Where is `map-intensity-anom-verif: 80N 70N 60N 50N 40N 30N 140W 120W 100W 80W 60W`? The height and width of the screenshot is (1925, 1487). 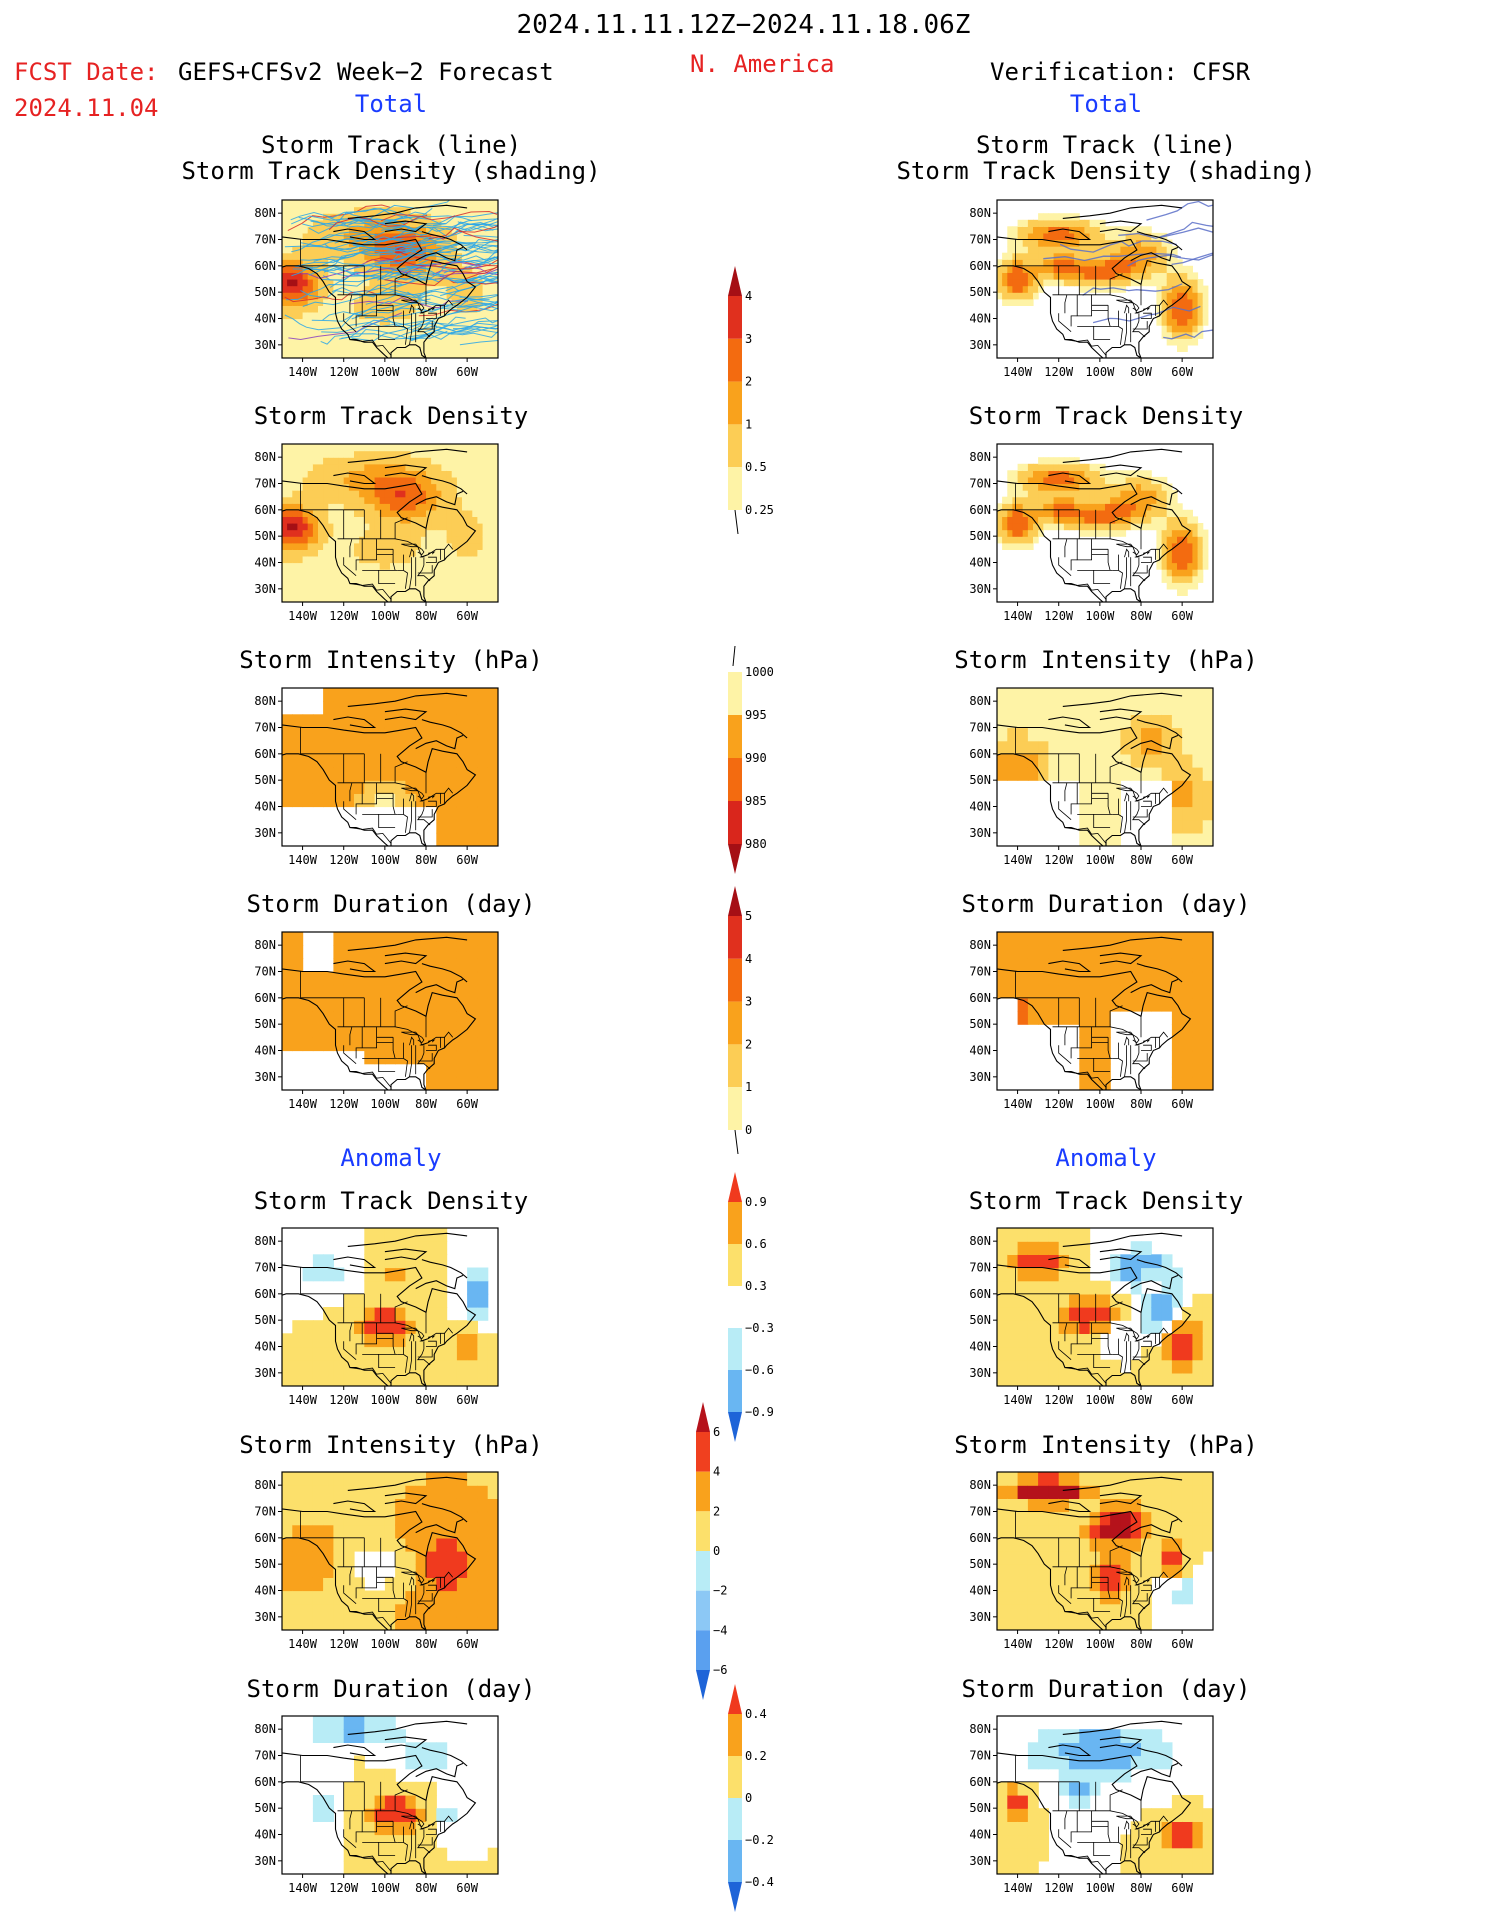 map-intensity-anom-verif: 80N 70N 60N 50N 40N 30N 140W 120W 100W 80W 60W is located at coordinates (1091, 1561).